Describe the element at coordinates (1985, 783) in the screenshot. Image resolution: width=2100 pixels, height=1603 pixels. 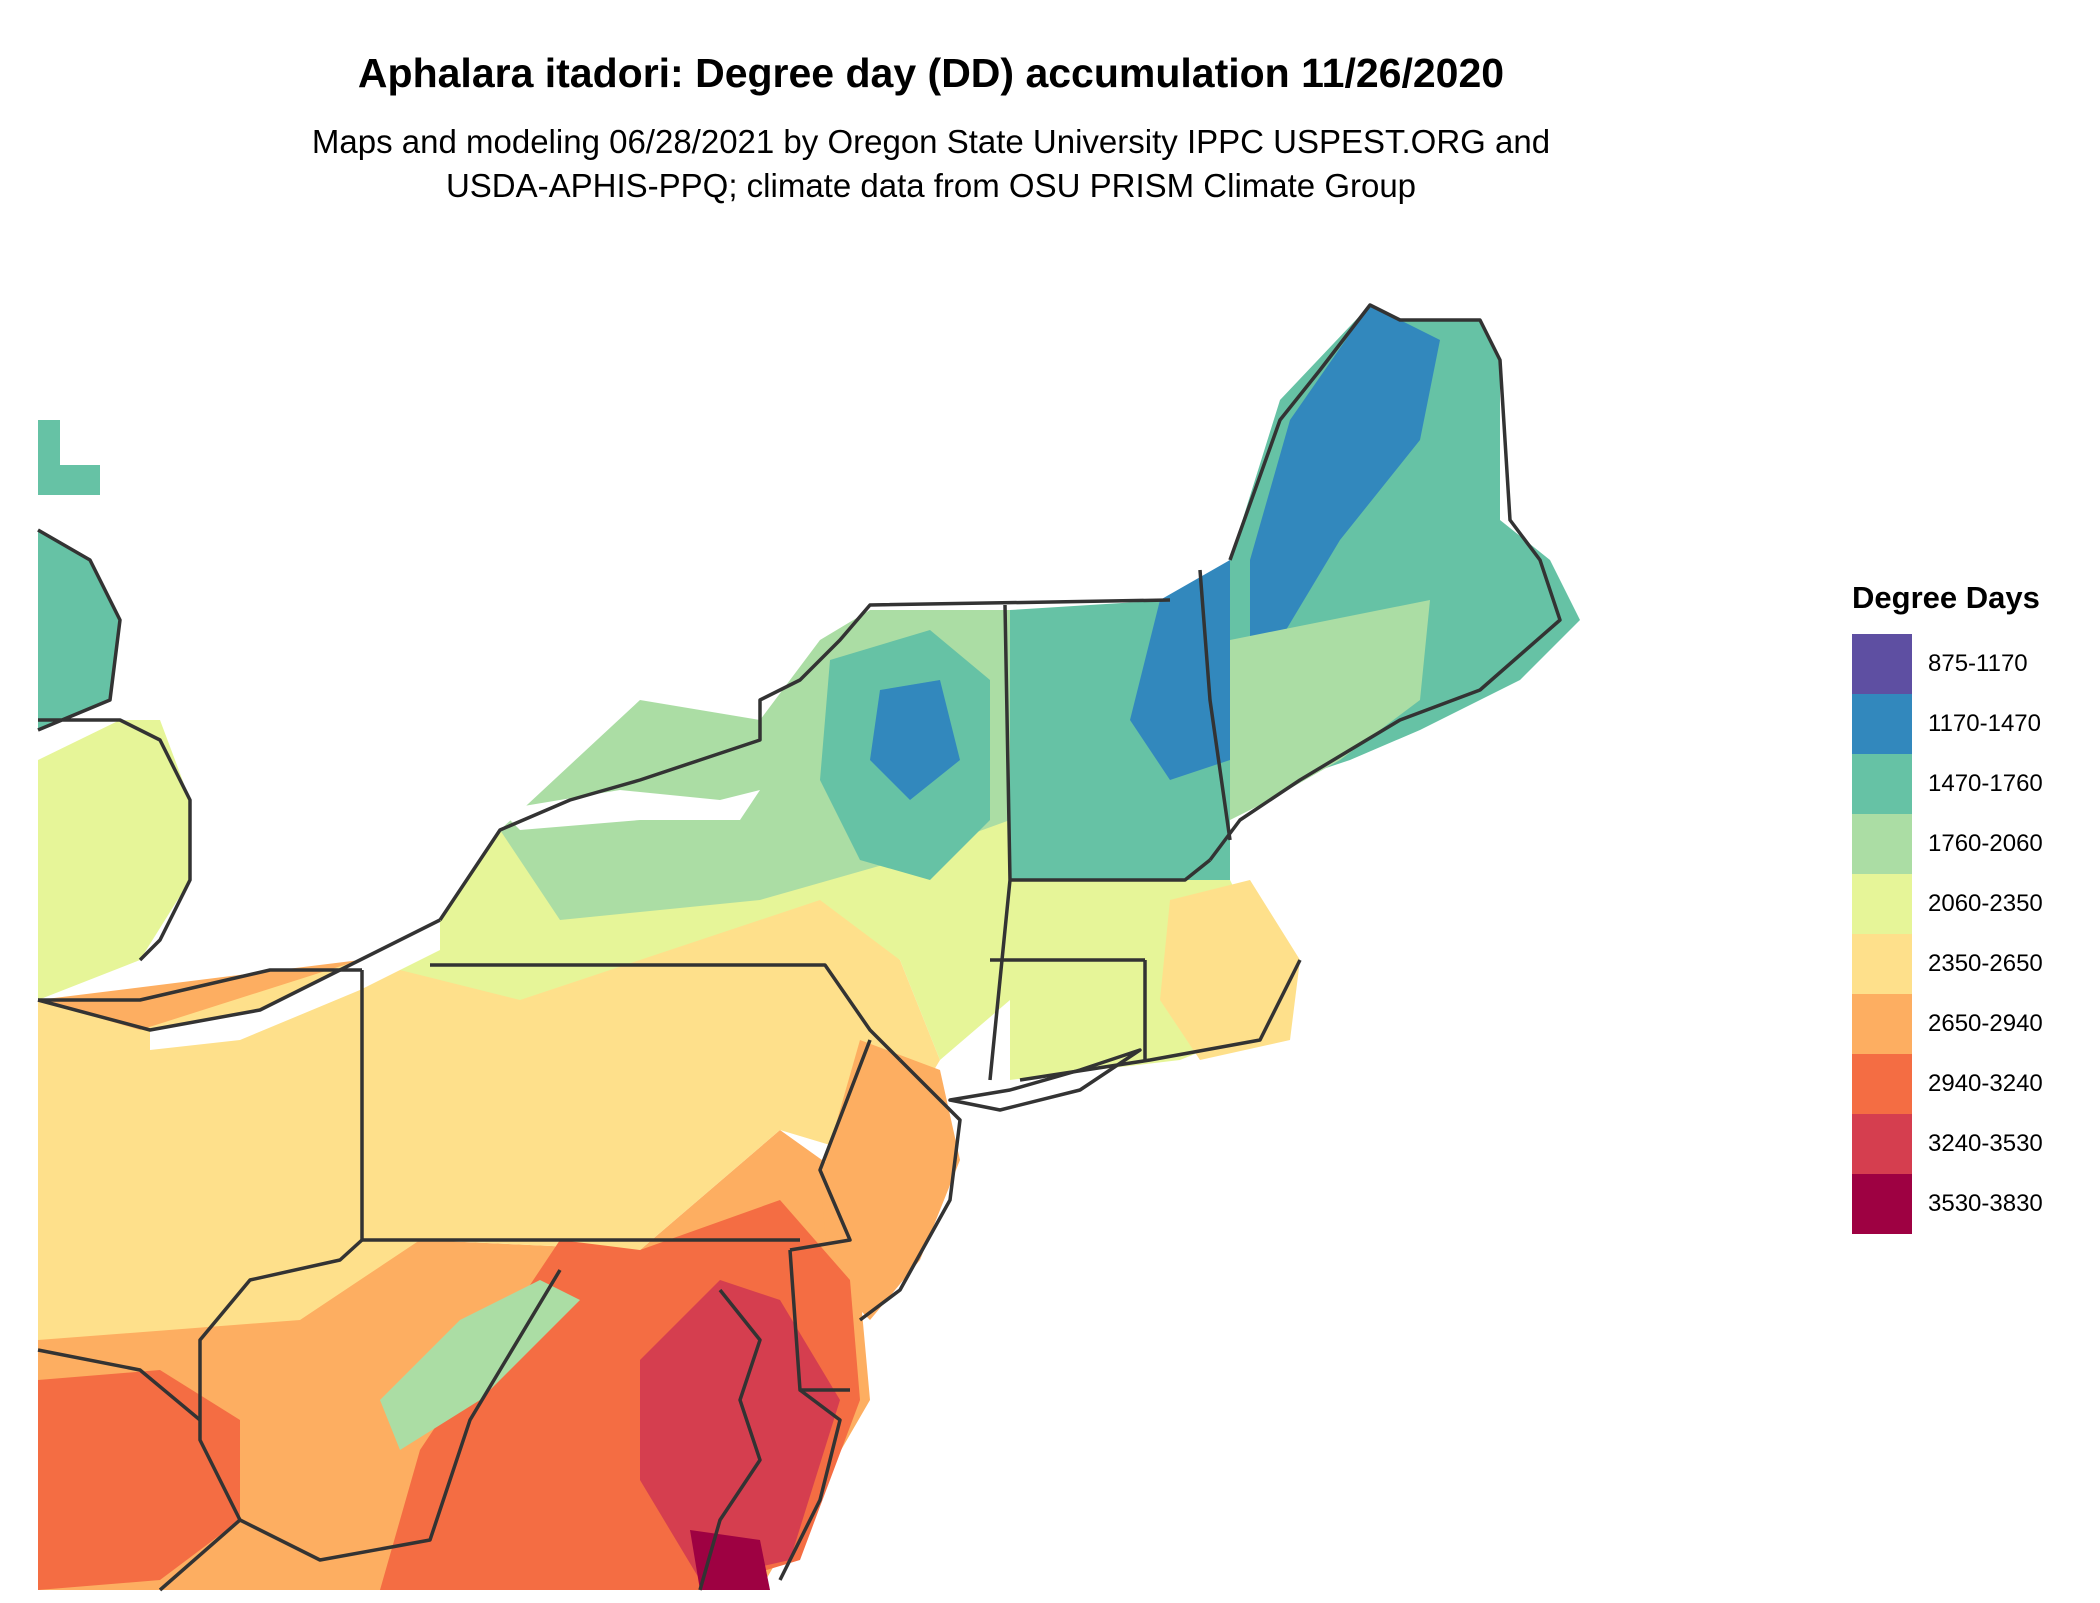
I see `legend-label: 1470-1760` at that location.